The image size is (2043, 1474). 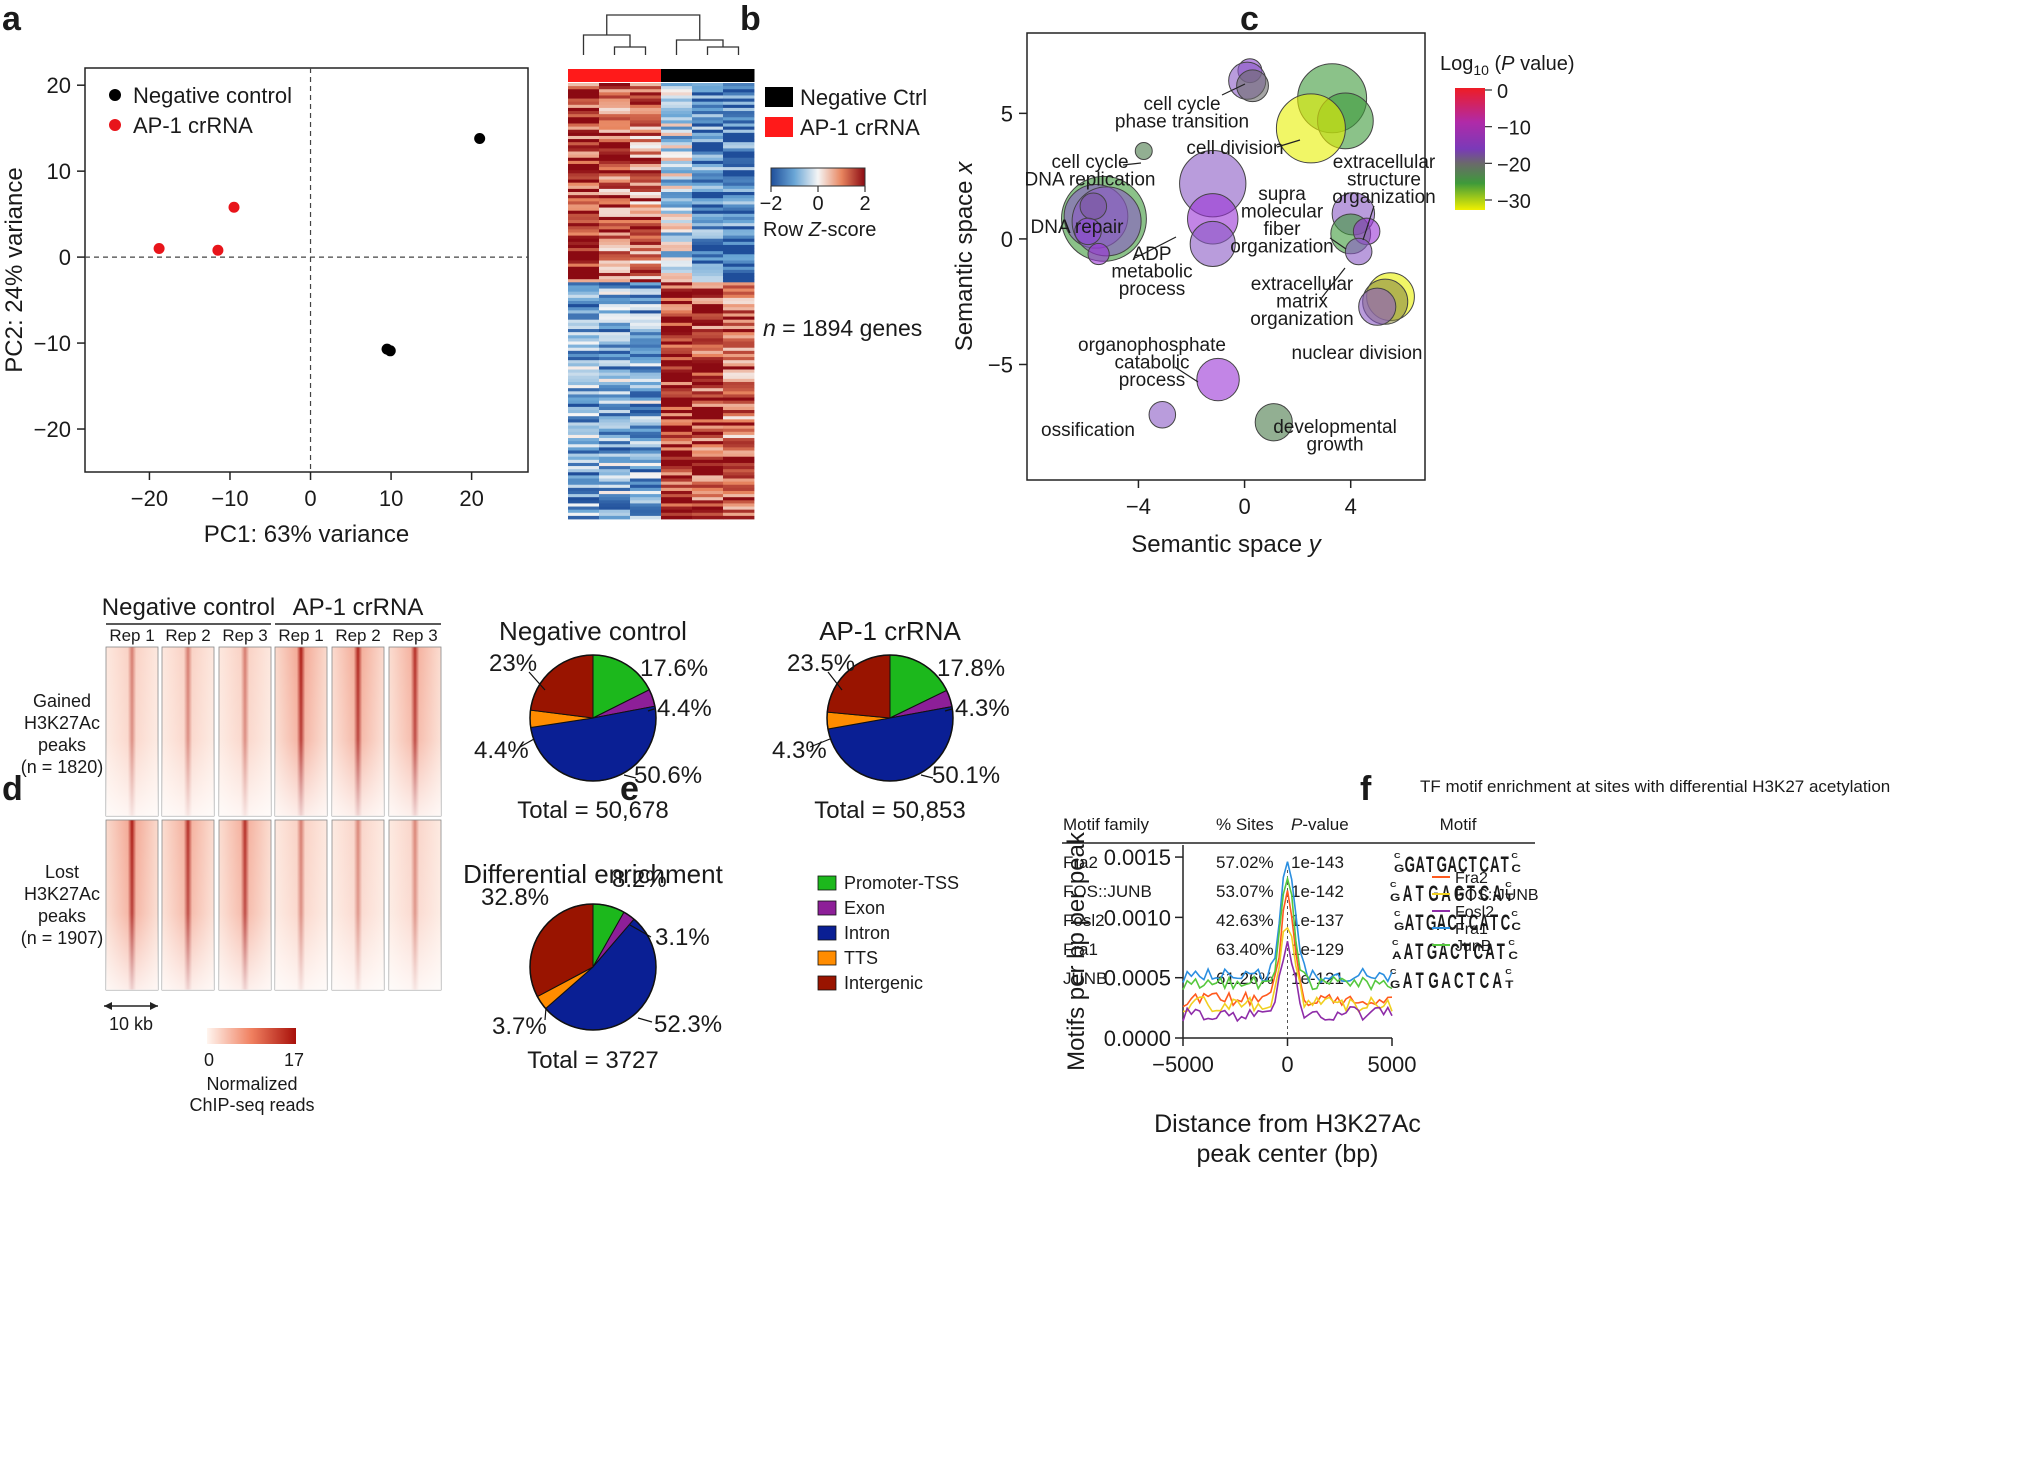 I want to click on colorbar-title: Normalized, so click(x=251, y=1084).